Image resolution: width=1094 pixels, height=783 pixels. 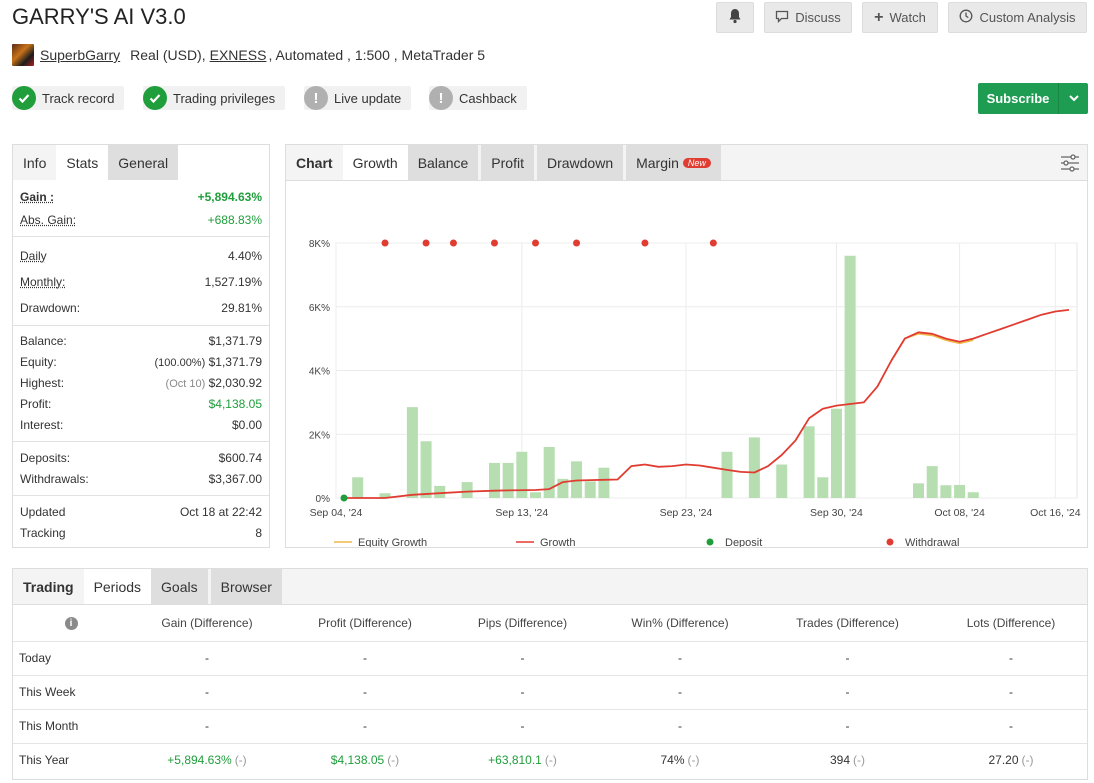 I want to click on info-icon: i, so click(x=71, y=623).